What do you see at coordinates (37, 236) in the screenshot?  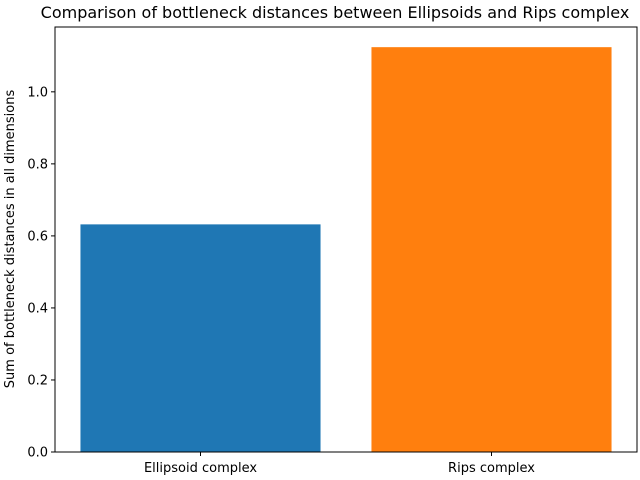 I see `y-tick-label-4: 0.6` at bounding box center [37, 236].